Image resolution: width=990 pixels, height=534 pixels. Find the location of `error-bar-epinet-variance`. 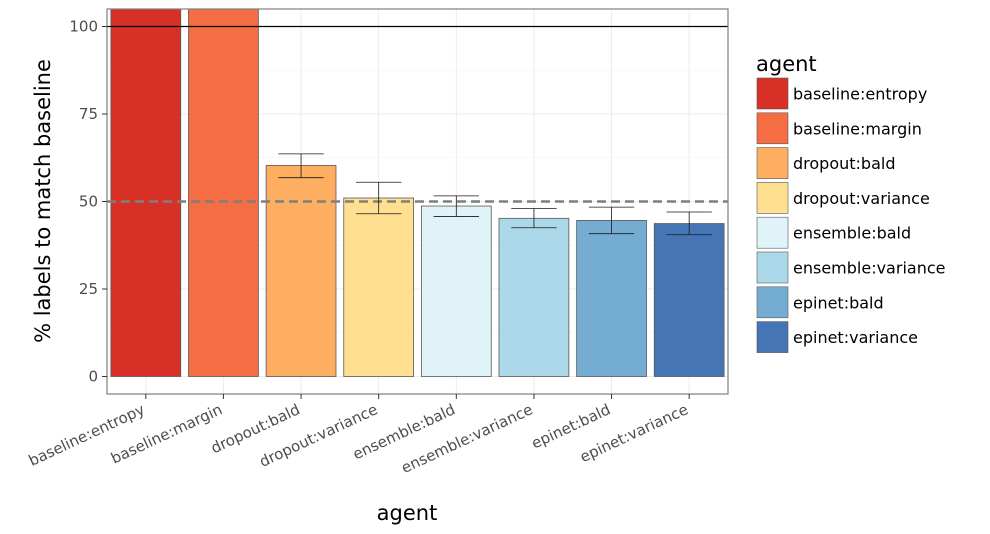

error-bar-epinet-variance is located at coordinates (689, 223).